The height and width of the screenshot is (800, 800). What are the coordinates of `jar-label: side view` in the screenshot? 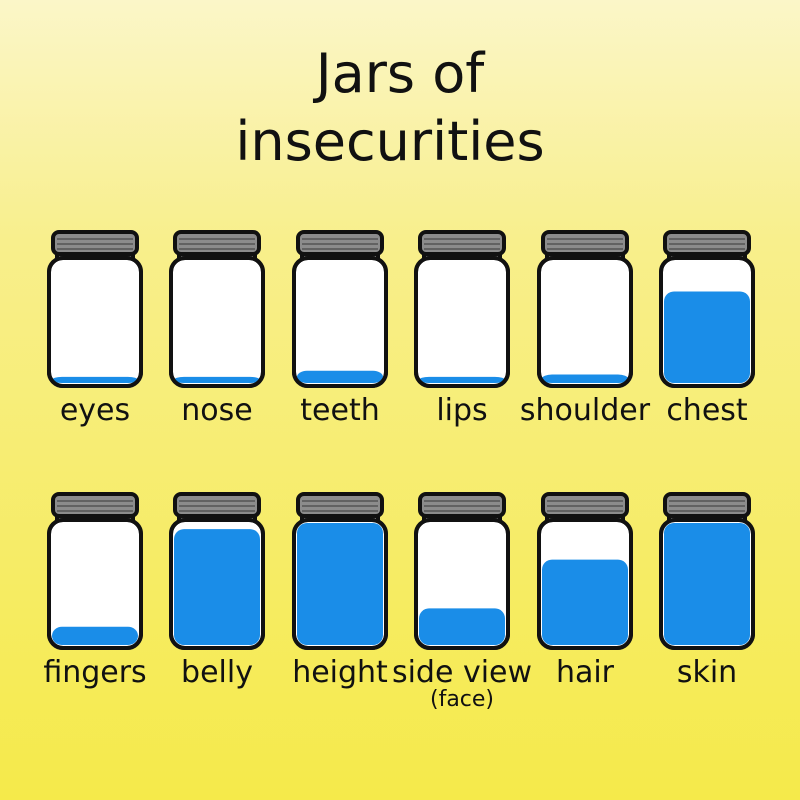 It's located at (462, 672).